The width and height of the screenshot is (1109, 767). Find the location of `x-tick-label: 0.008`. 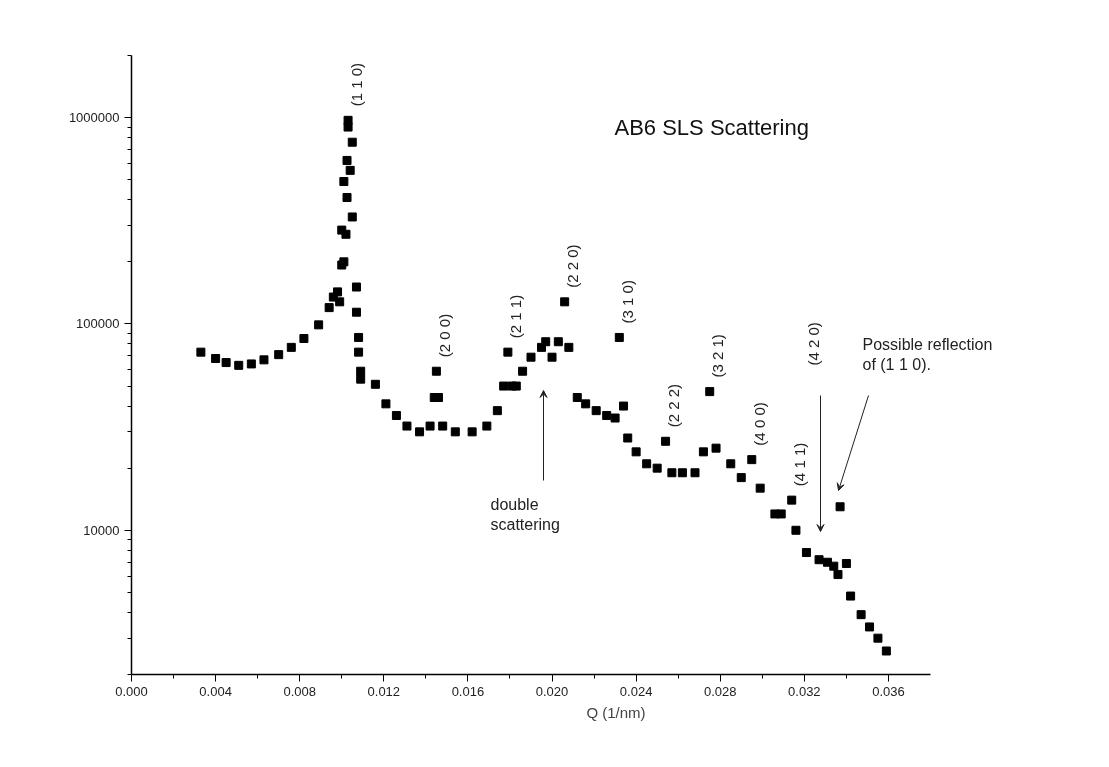

x-tick-label: 0.008 is located at coordinates (299, 691).